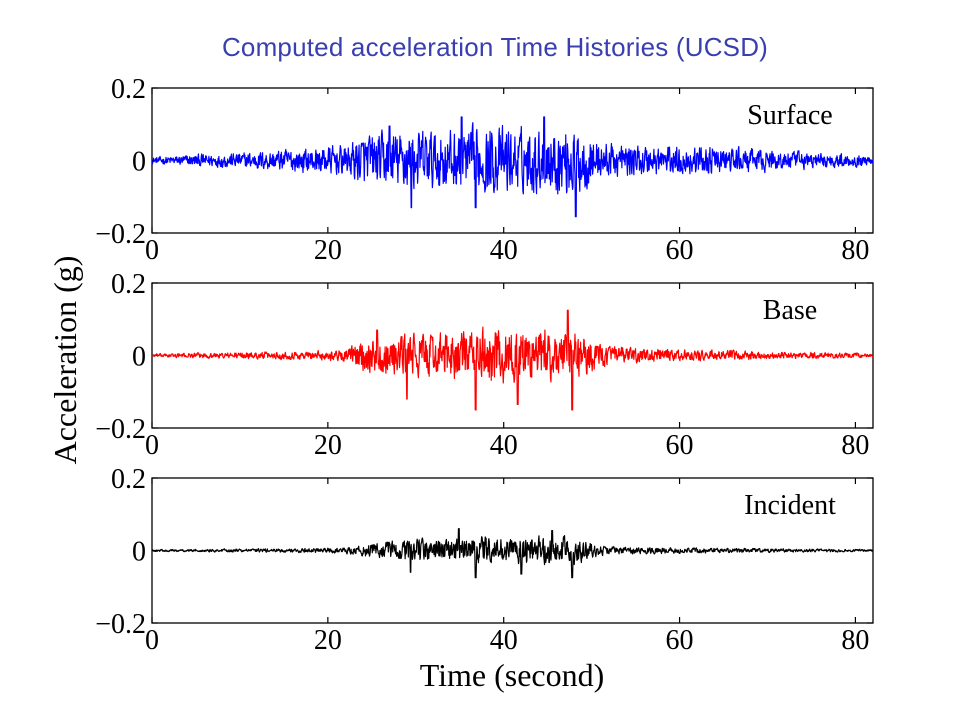  I want to click on x-axis-label: Time (second), so click(512, 675).